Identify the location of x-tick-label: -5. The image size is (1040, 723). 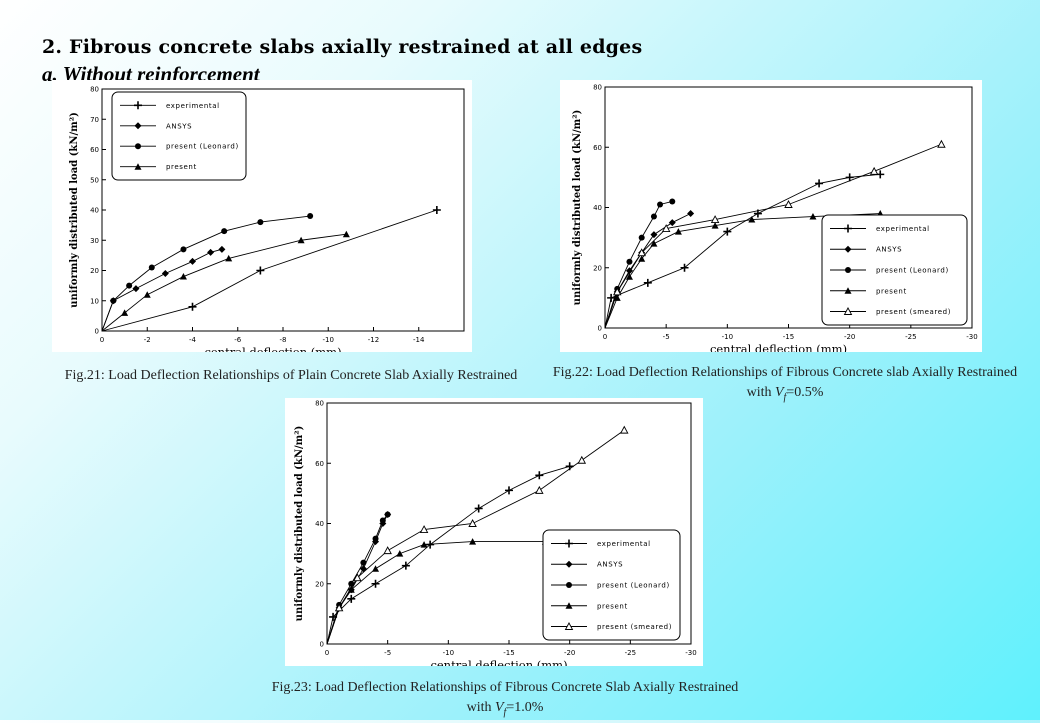
(387, 653).